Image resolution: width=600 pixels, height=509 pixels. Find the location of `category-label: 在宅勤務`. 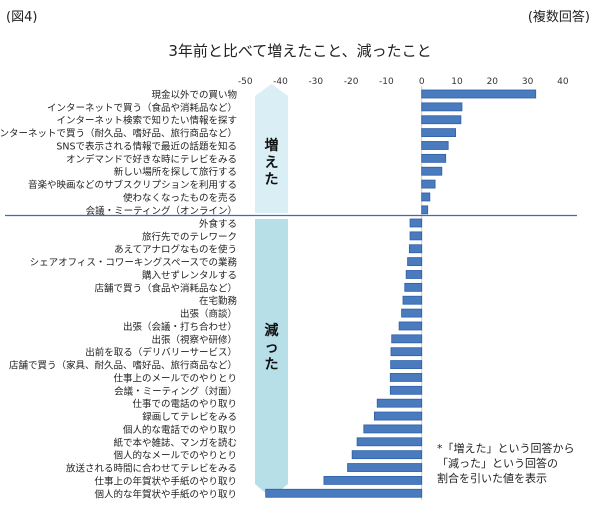

category-label: 在宅勤務 is located at coordinates (218, 301).